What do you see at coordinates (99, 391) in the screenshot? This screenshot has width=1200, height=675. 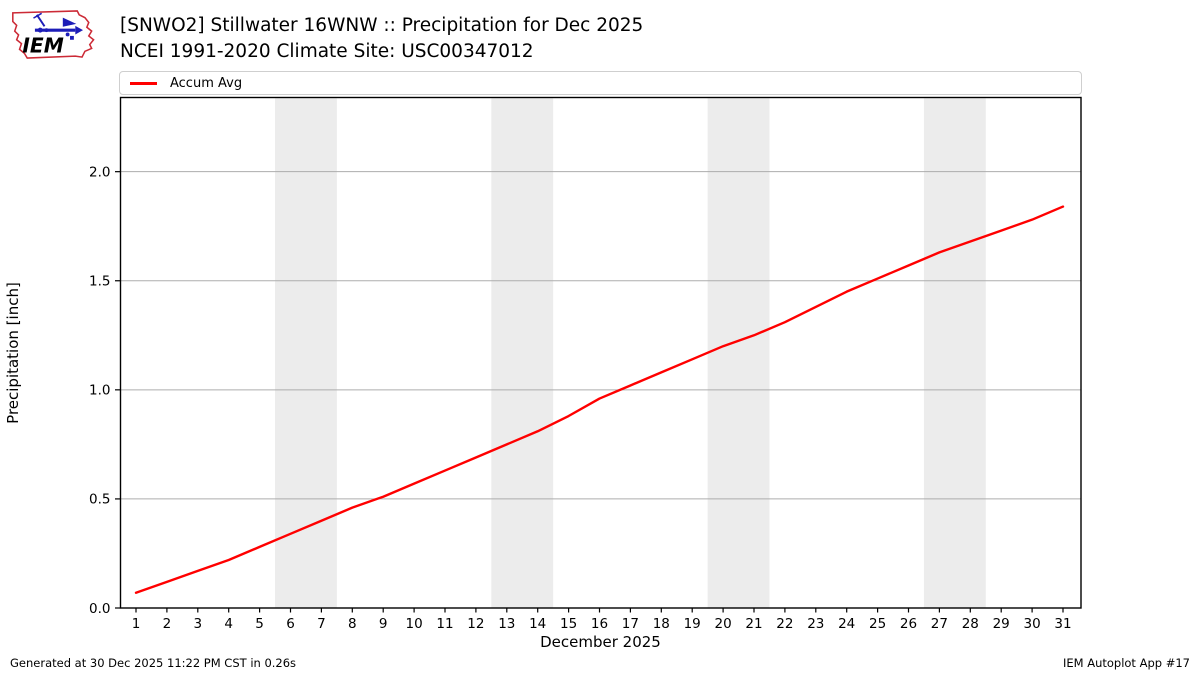 I see `y-tick-label: 1.0` at bounding box center [99, 391].